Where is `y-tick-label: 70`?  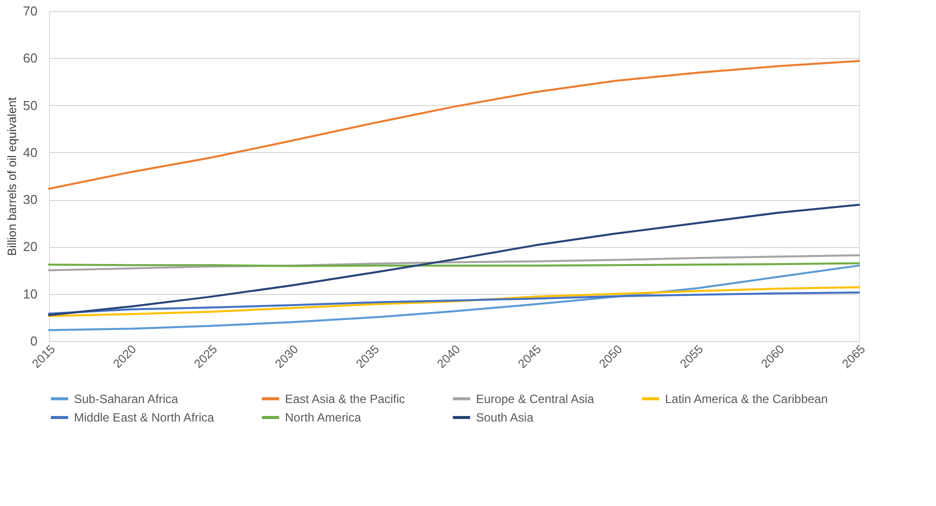 y-tick-label: 70 is located at coordinates (30, 11).